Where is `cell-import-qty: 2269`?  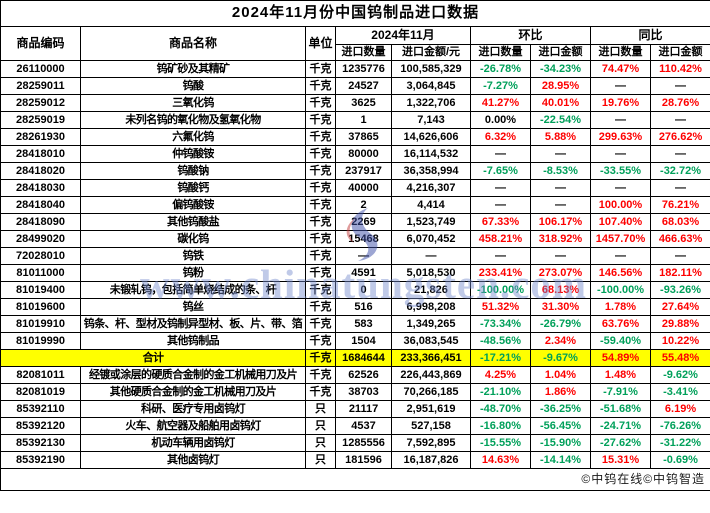
cell-import-qty: 2269 is located at coordinates (363, 222).